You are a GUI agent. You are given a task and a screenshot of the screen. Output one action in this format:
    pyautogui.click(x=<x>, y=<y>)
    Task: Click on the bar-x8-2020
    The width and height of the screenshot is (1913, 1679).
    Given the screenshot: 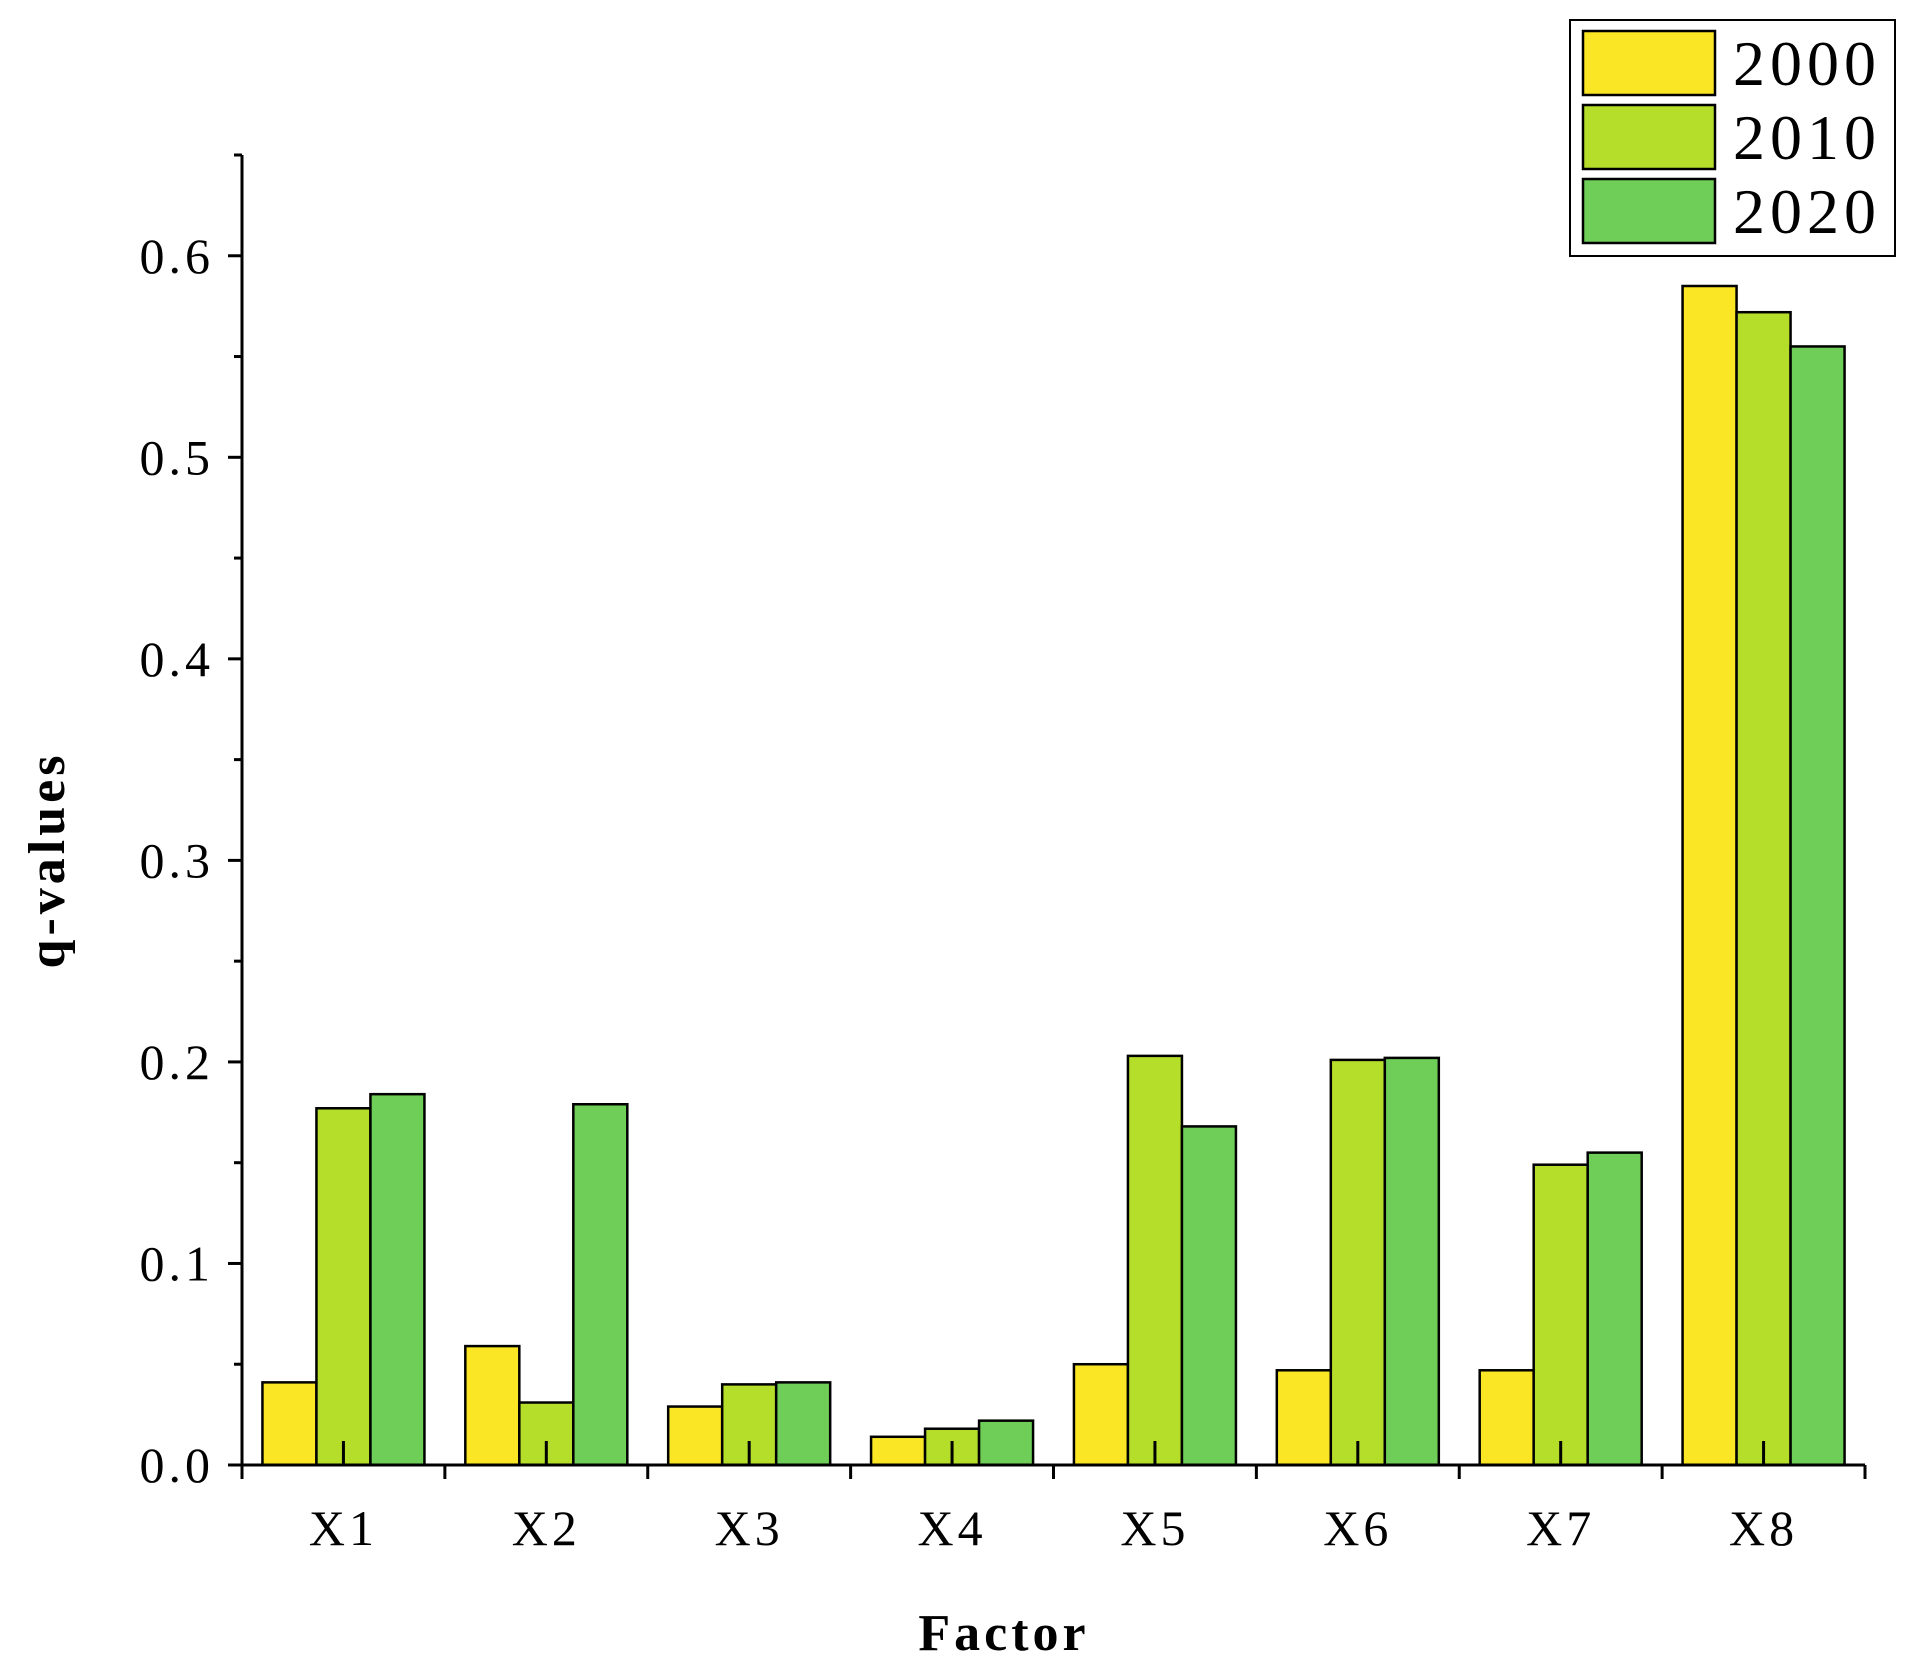 What is the action you would take?
    pyautogui.click(x=1817, y=906)
    